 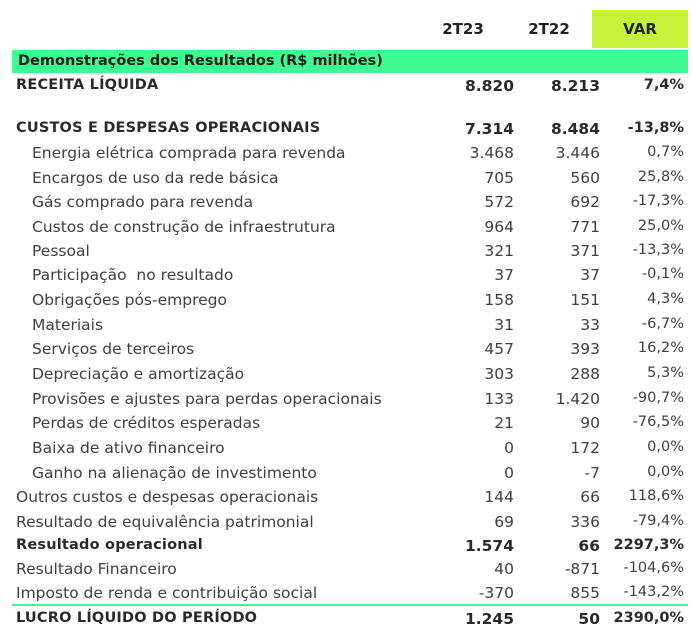 I want to click on value-var: 7,4%, so click(x=663, y=85).